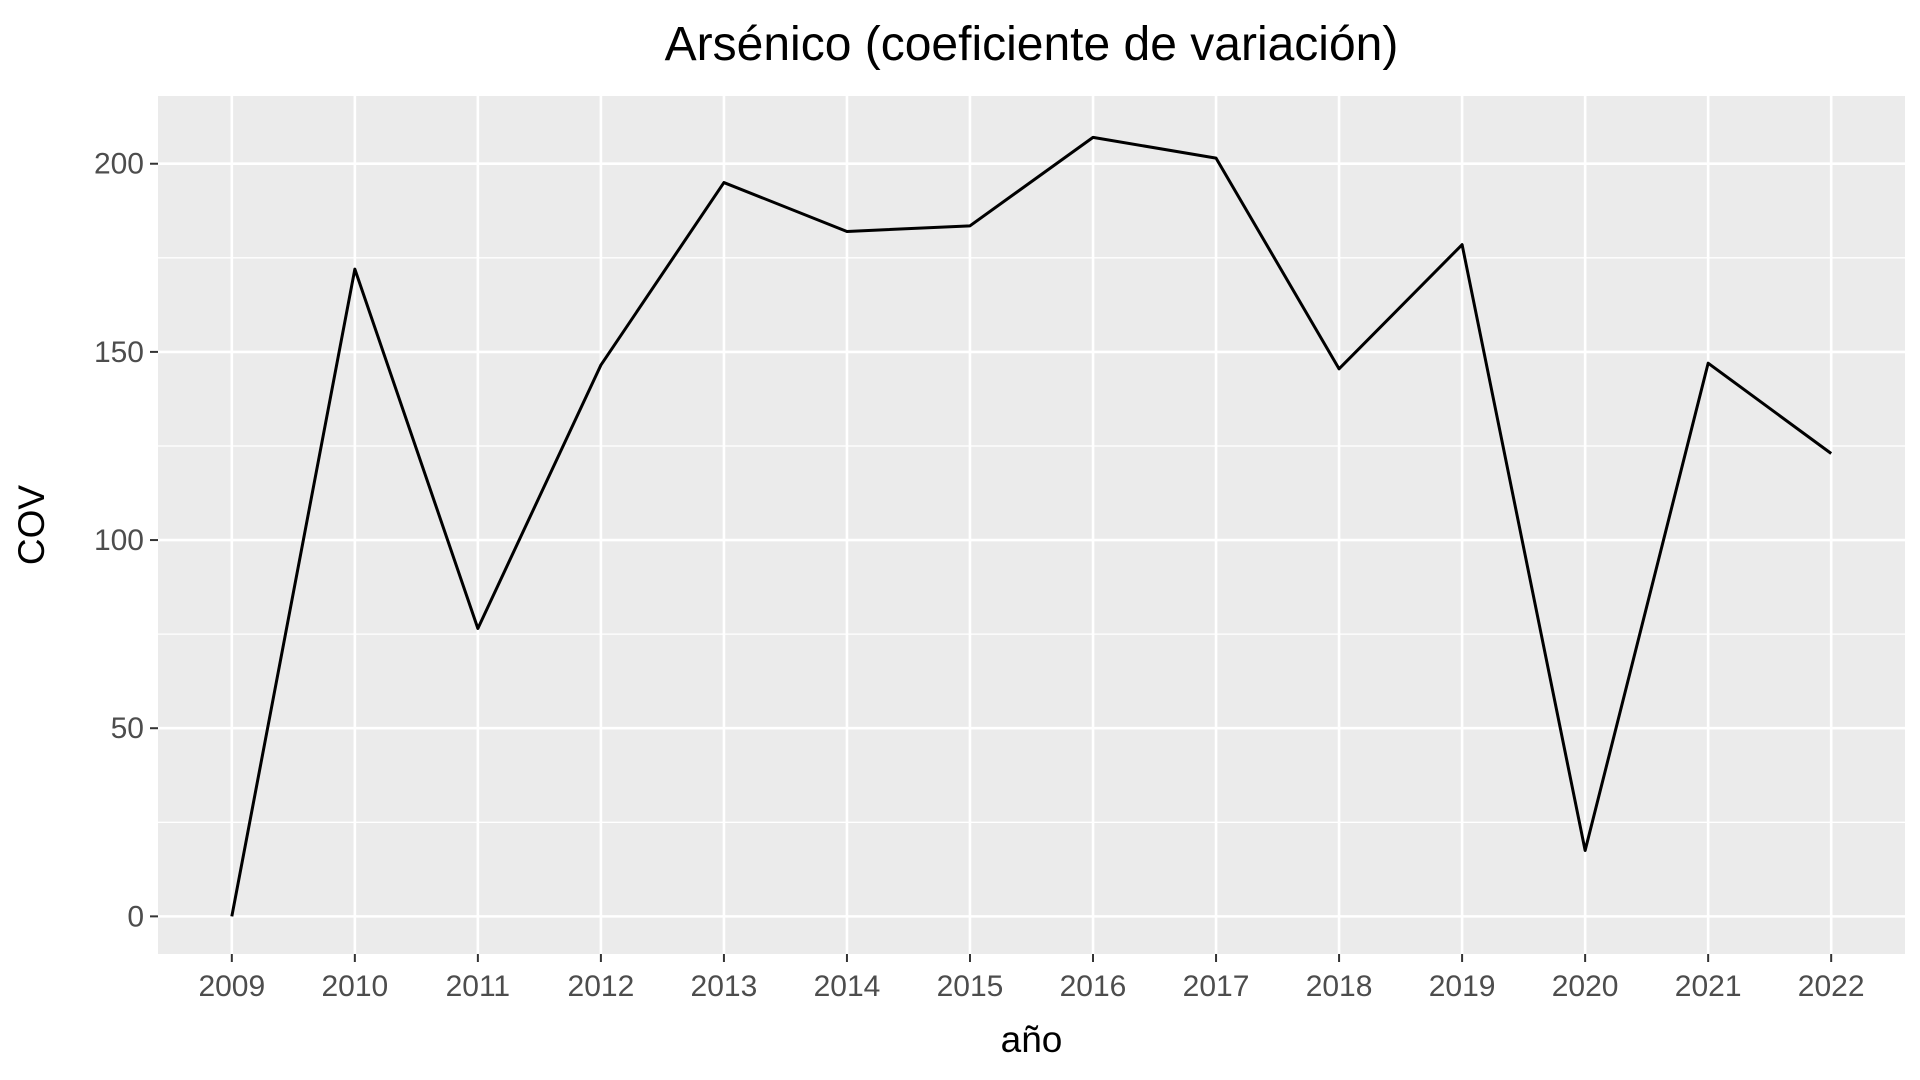 The image size is (1920, 1080). Describe the element at coordinates (135, 916) in the screenshot. I see `y-tick-label: 0` at that location.